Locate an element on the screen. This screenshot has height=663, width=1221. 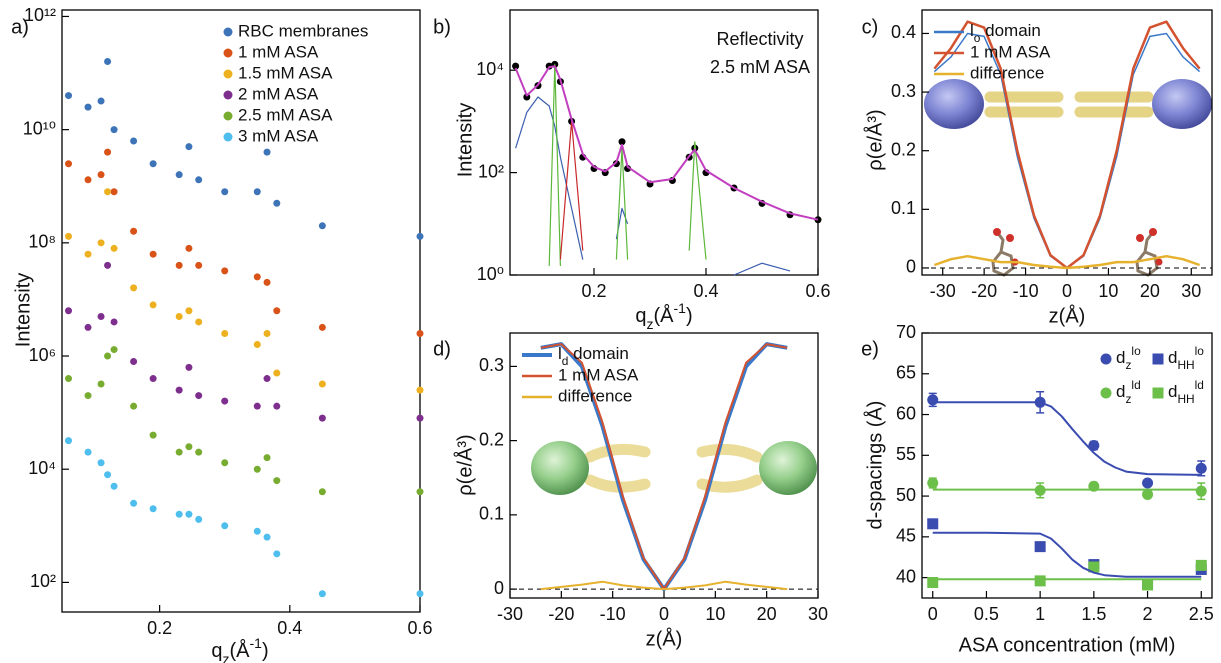
x-tick-label: -30 is located at coordinates (943, 291).